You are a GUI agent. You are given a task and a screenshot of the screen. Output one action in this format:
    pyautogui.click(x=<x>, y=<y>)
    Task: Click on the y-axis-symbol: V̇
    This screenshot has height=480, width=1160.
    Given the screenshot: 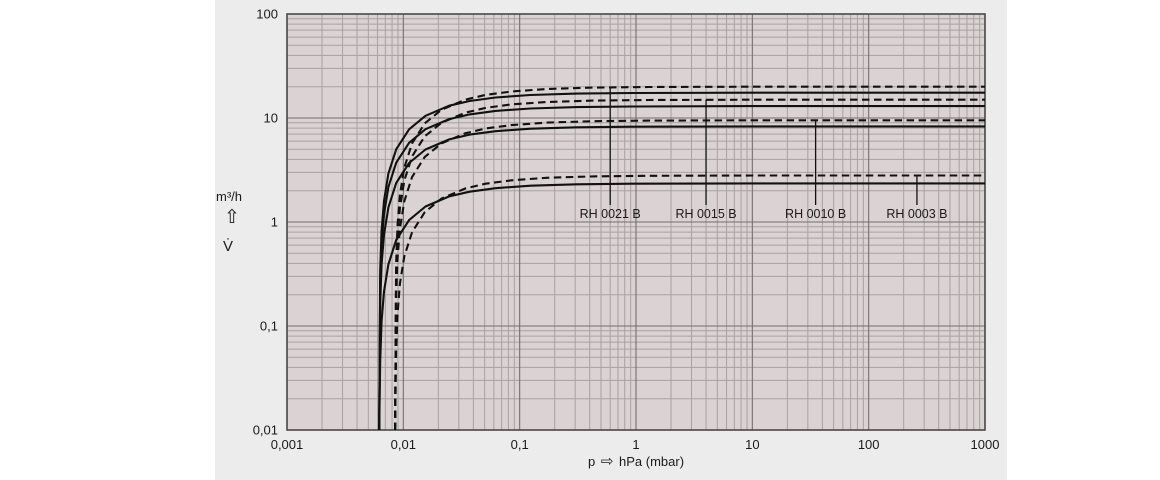 What is the action you would take?
    pyautogui.click(x=228, y=246)
    